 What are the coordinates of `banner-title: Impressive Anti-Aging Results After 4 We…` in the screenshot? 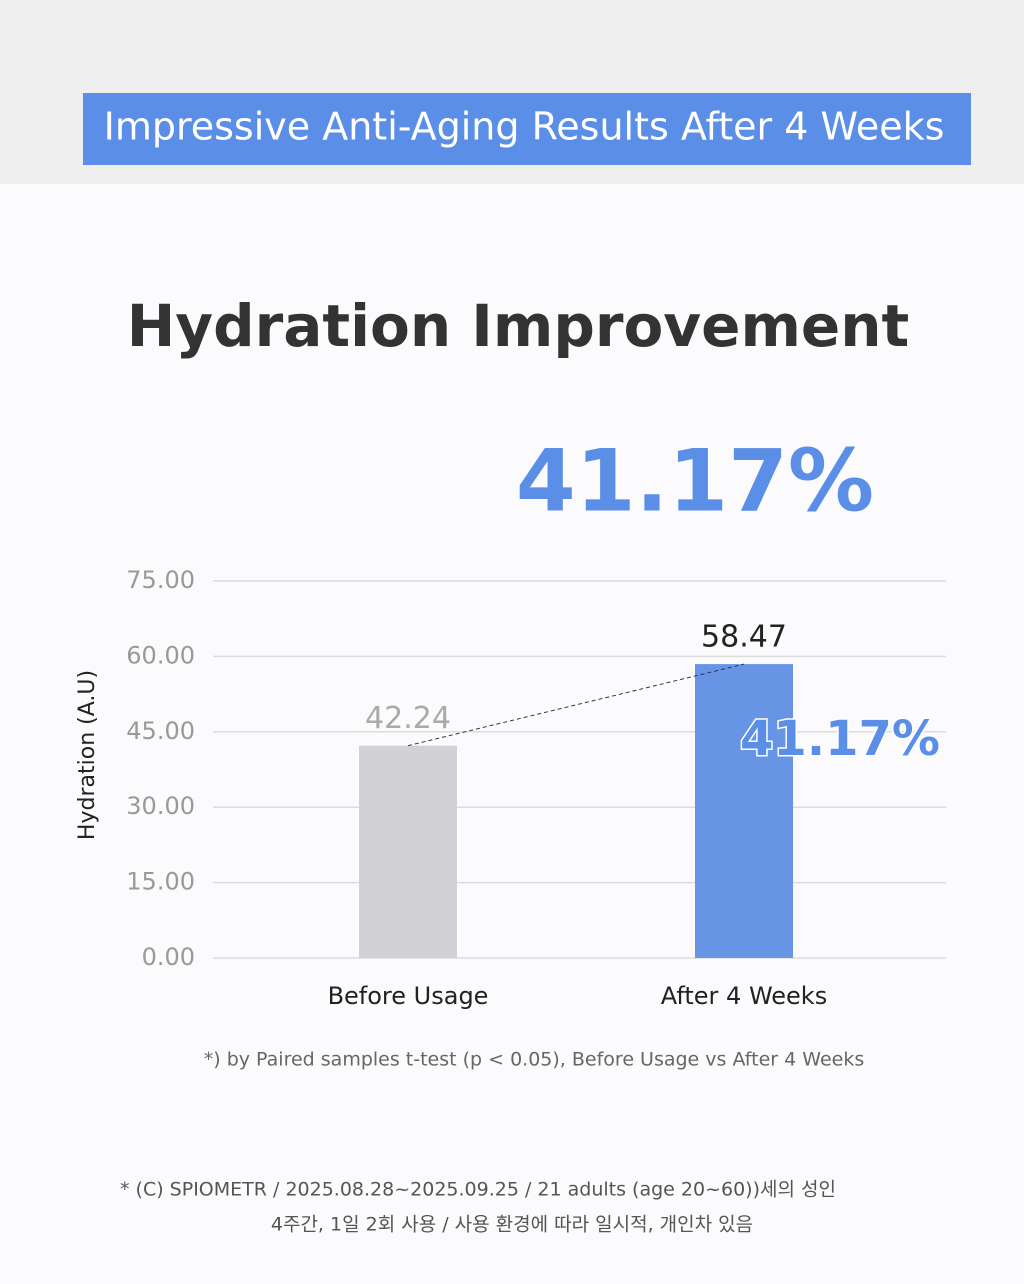 It's located at (524, 127).